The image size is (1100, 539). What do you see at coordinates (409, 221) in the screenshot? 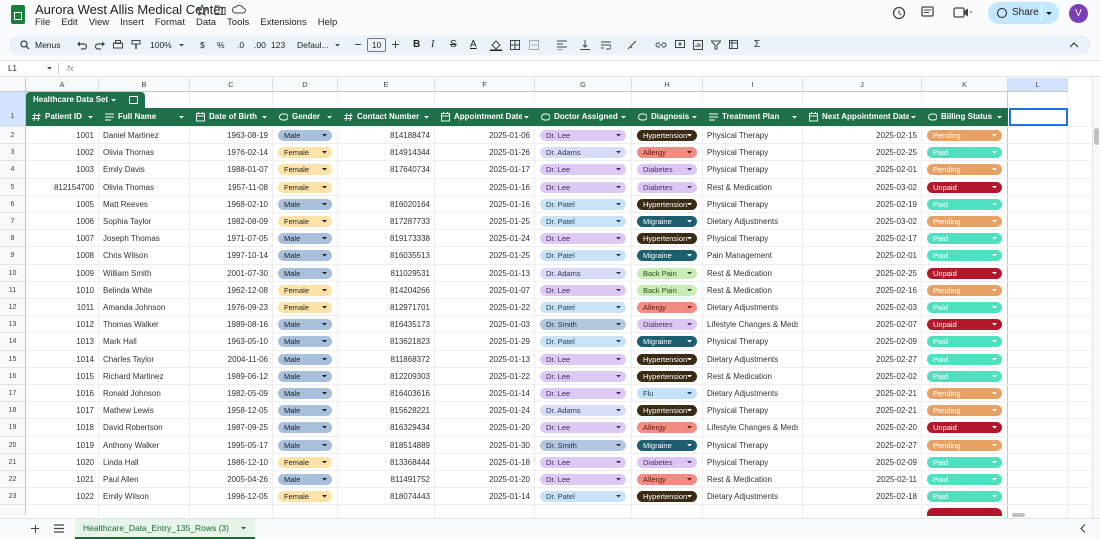
I see `cell-text: 817287733` at bounding box center [409, 221].